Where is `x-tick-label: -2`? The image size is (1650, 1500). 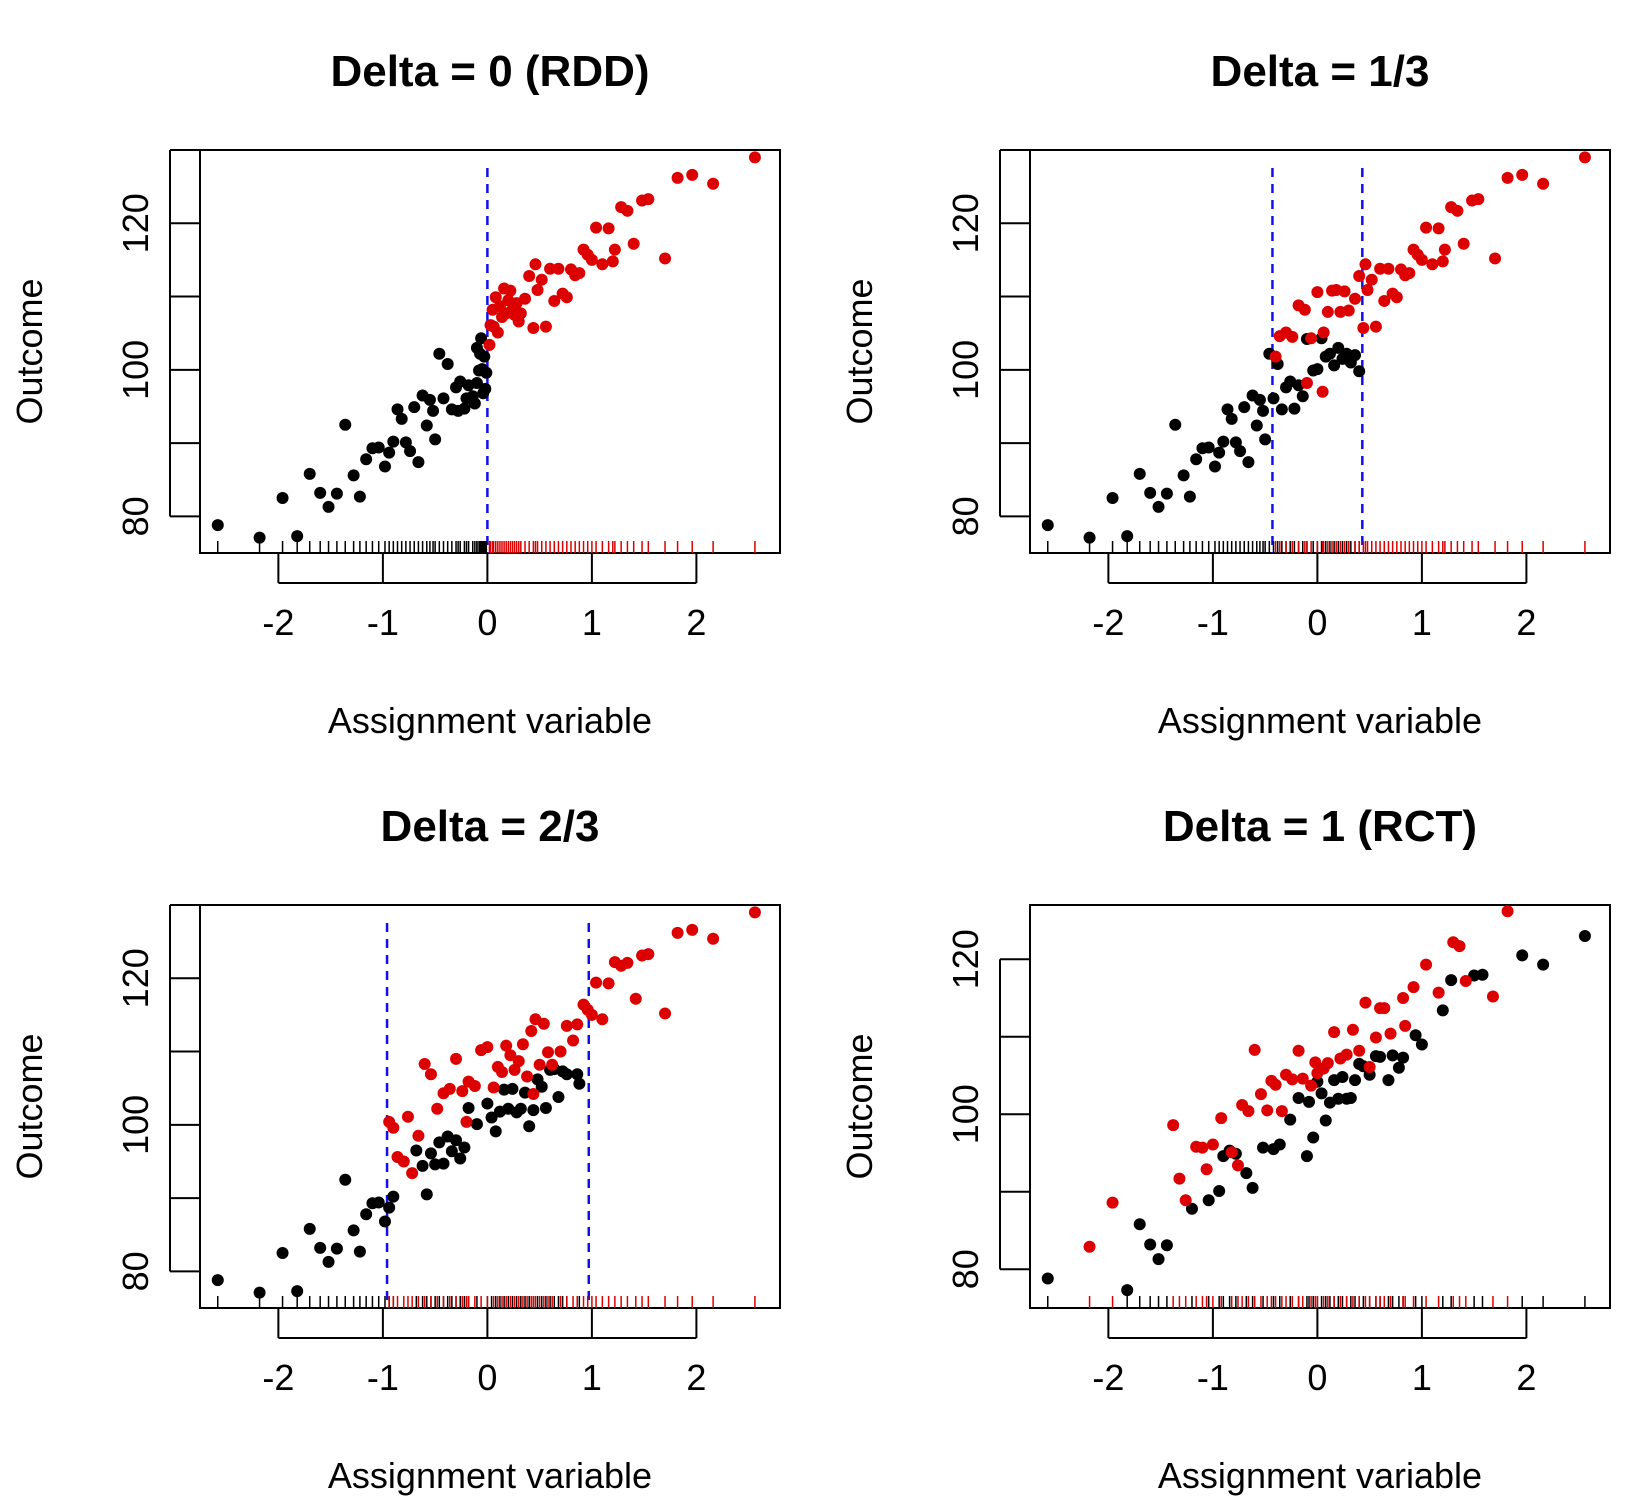
x-tick-label: -2 is located at coordinates (278, 622).